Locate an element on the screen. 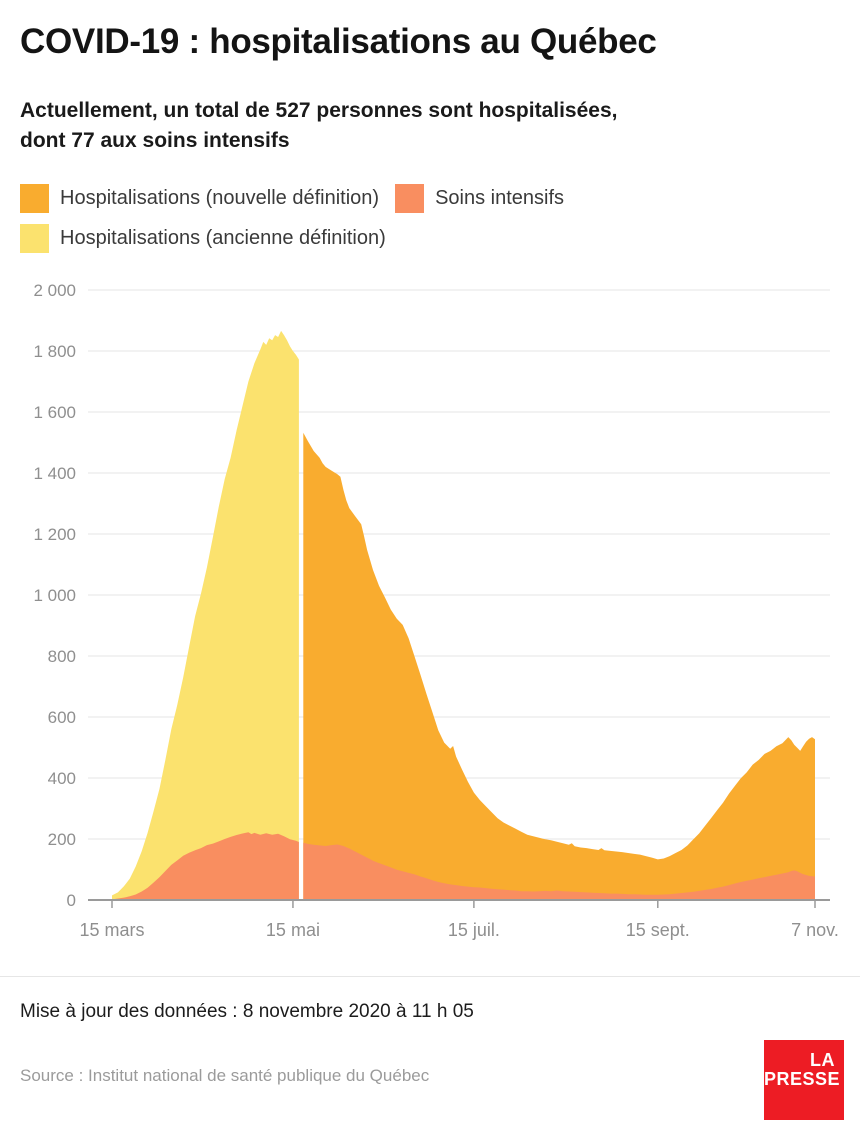 The width and height of the screenshot is (860, 1140). legend-label-nouvelle: Hospitalisations (nouvelle définition) is located at coordinates (220, 198).